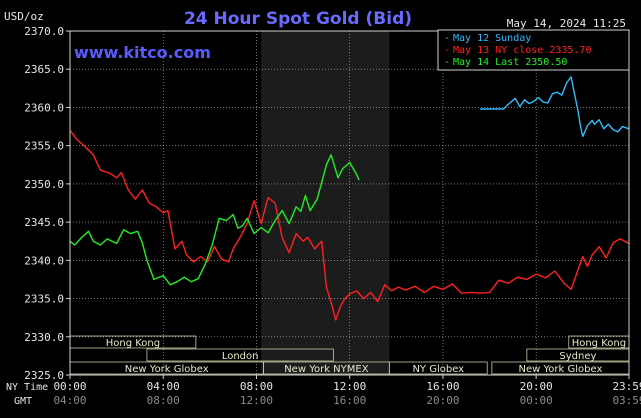 This screenshot has width=641, height=418. What do you see at coordinates (349, 400) in the screenshot?
I see `x-tick-label-gmt: 16:00` at bounding box center [349, 400].